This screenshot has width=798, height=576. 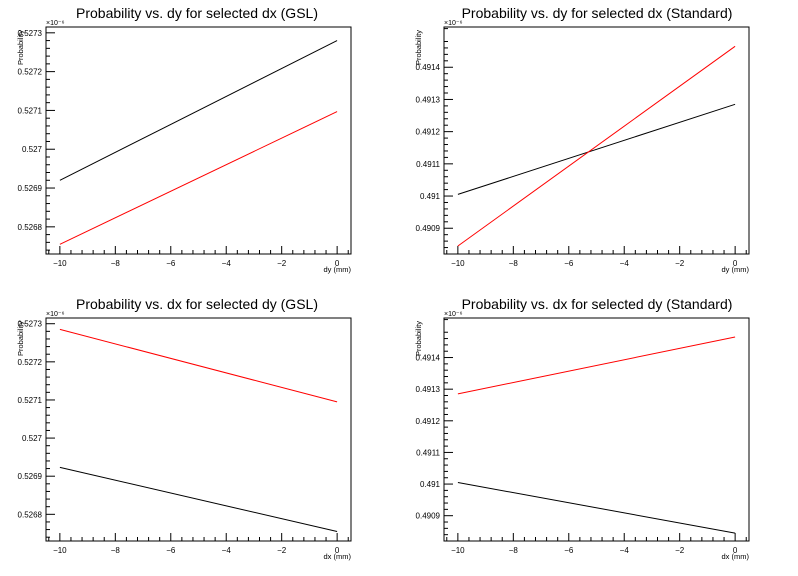 What do you see at coordinates (197, 13) in the screenshot?
I see `chart-title: Probability vs. dy for selected dx (GSL)` at bounding box center [197, 13].